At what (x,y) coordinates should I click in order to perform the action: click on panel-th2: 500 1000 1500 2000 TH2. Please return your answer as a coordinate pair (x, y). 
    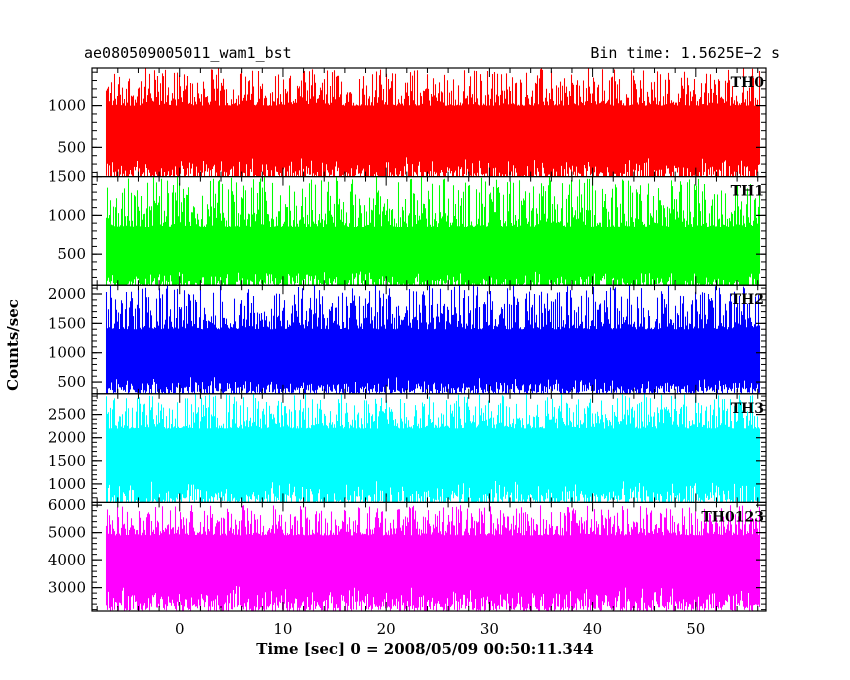
    Looking at the image, I should click on (407, 339).